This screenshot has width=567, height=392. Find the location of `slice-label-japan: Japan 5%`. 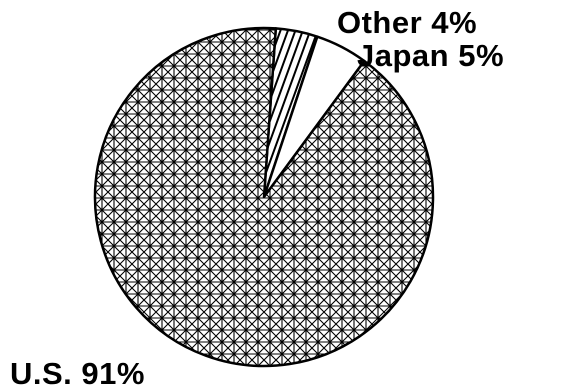

slice-label-japan: Japan 5% is located at coordinates (430, 55).